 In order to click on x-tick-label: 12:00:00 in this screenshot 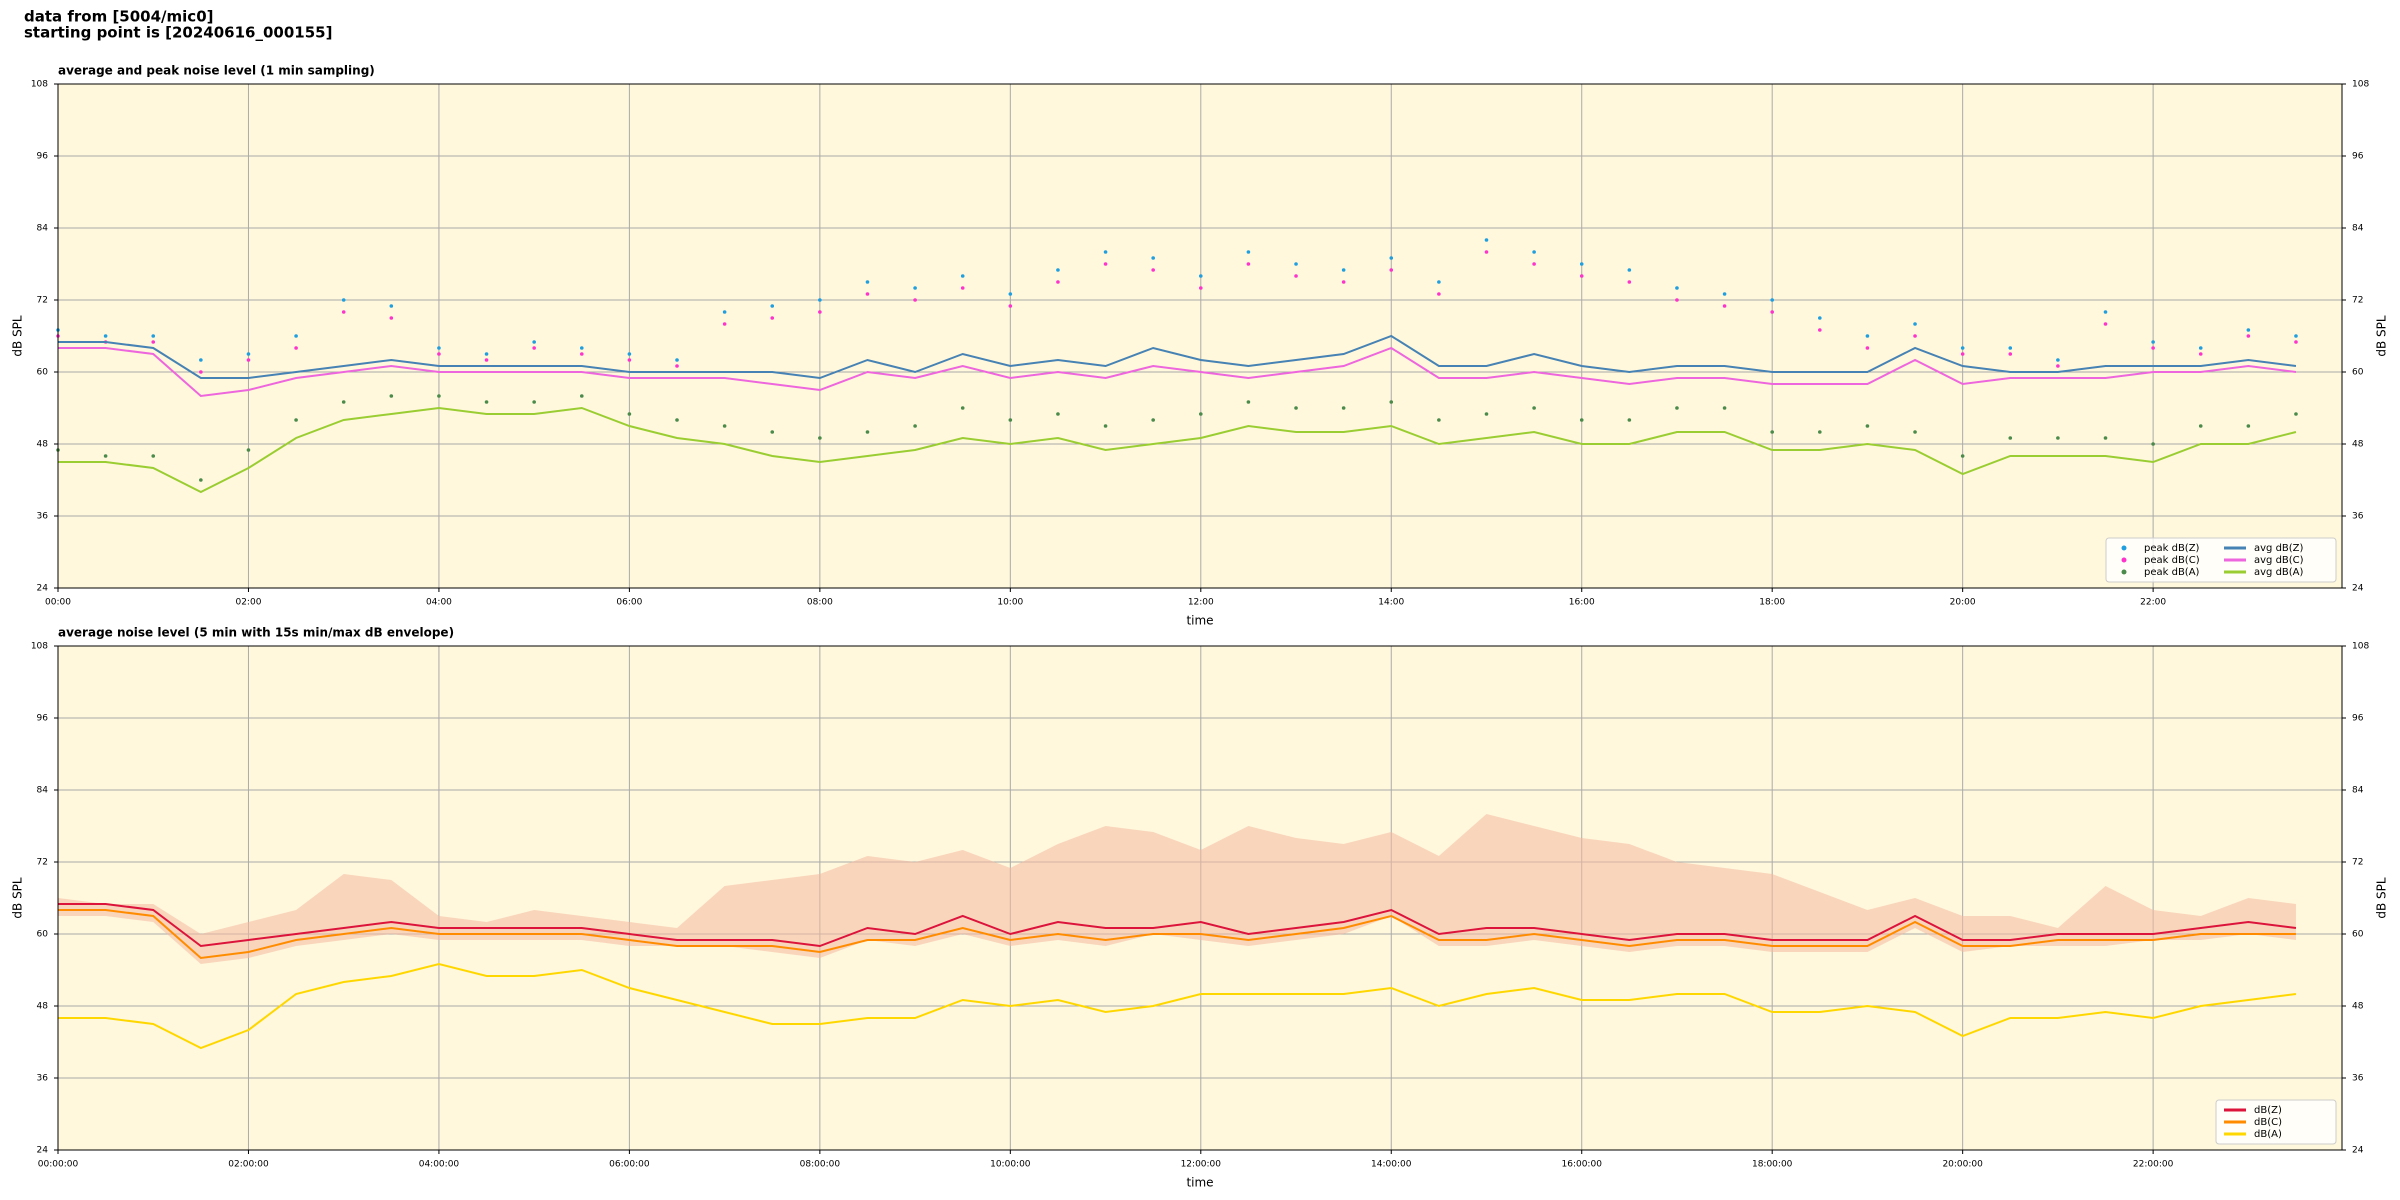, I will do `click(1201, 1165)`.